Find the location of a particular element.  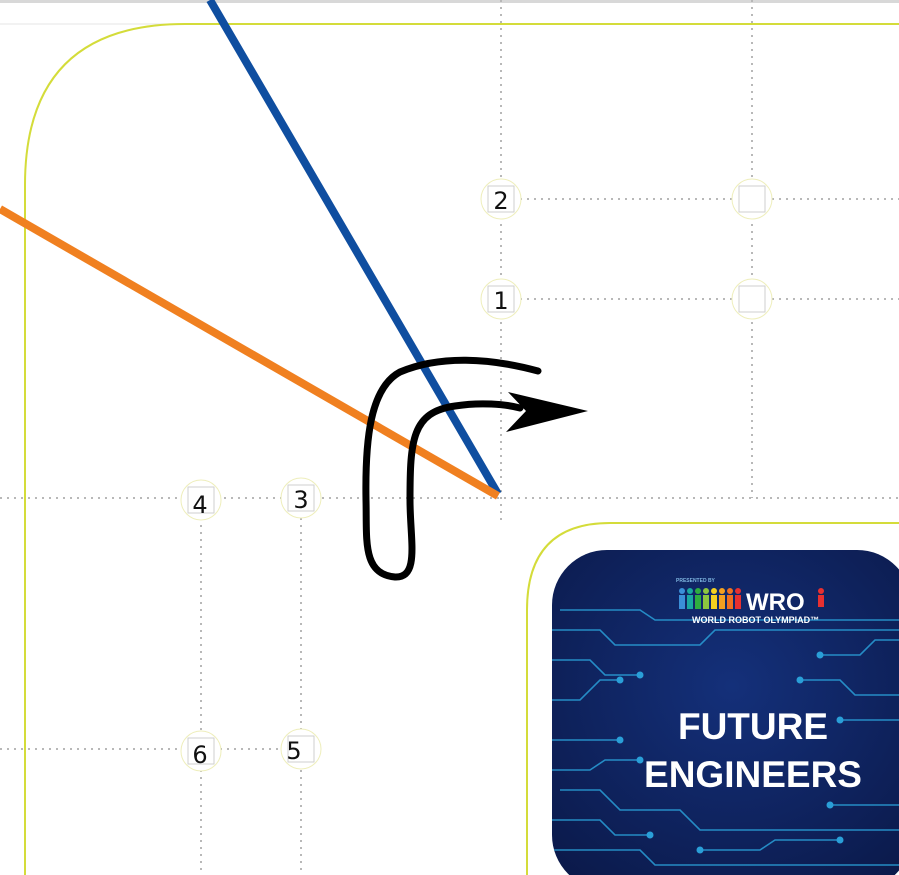

marker-2: 2 is located at coordinates (501, 199).